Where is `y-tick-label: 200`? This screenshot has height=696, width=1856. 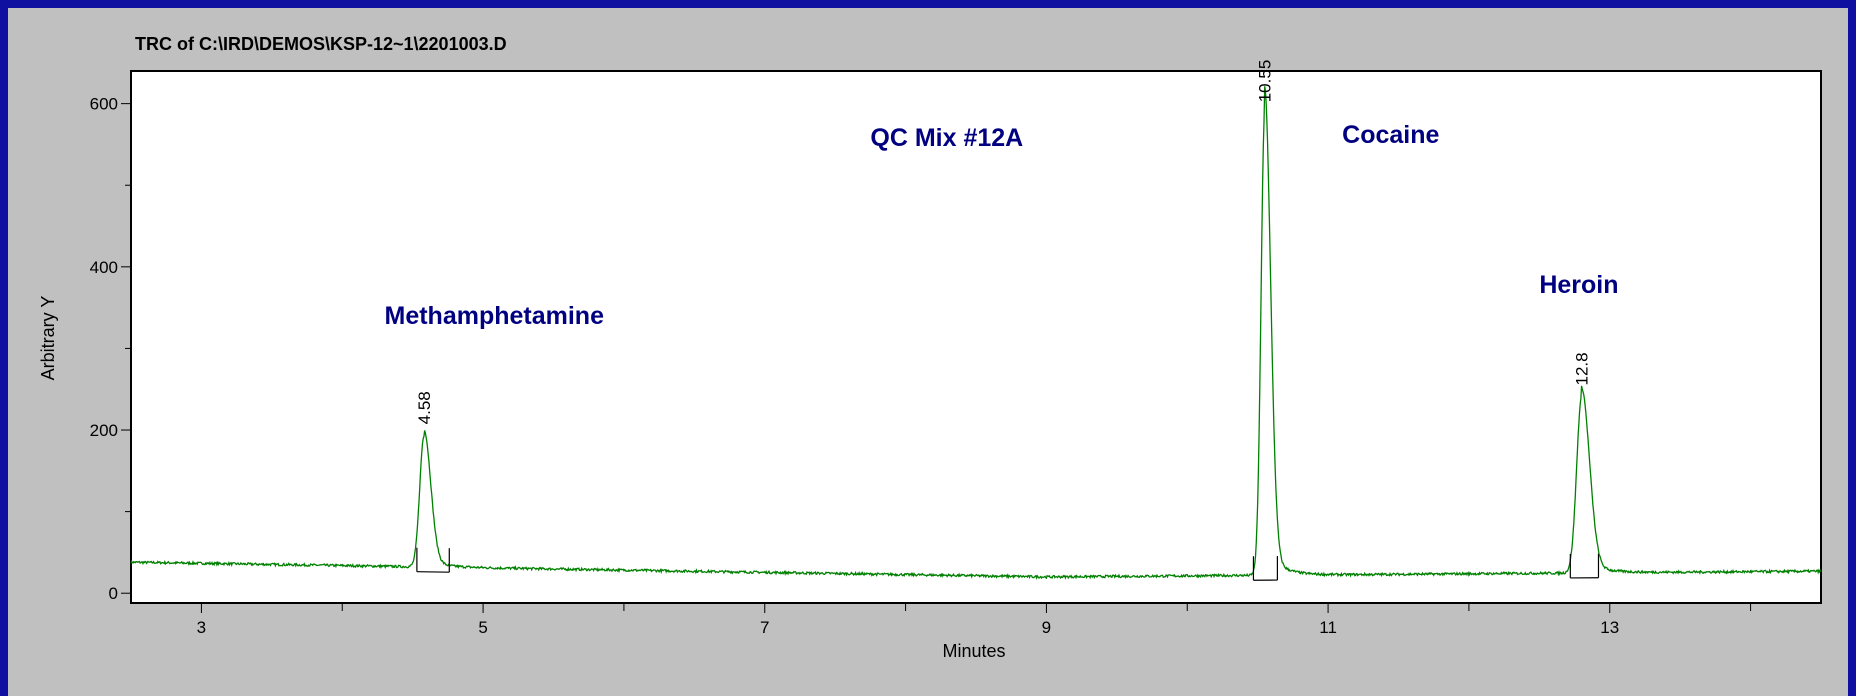
y-tick-label: 200 is located at coordinates (104, 430).